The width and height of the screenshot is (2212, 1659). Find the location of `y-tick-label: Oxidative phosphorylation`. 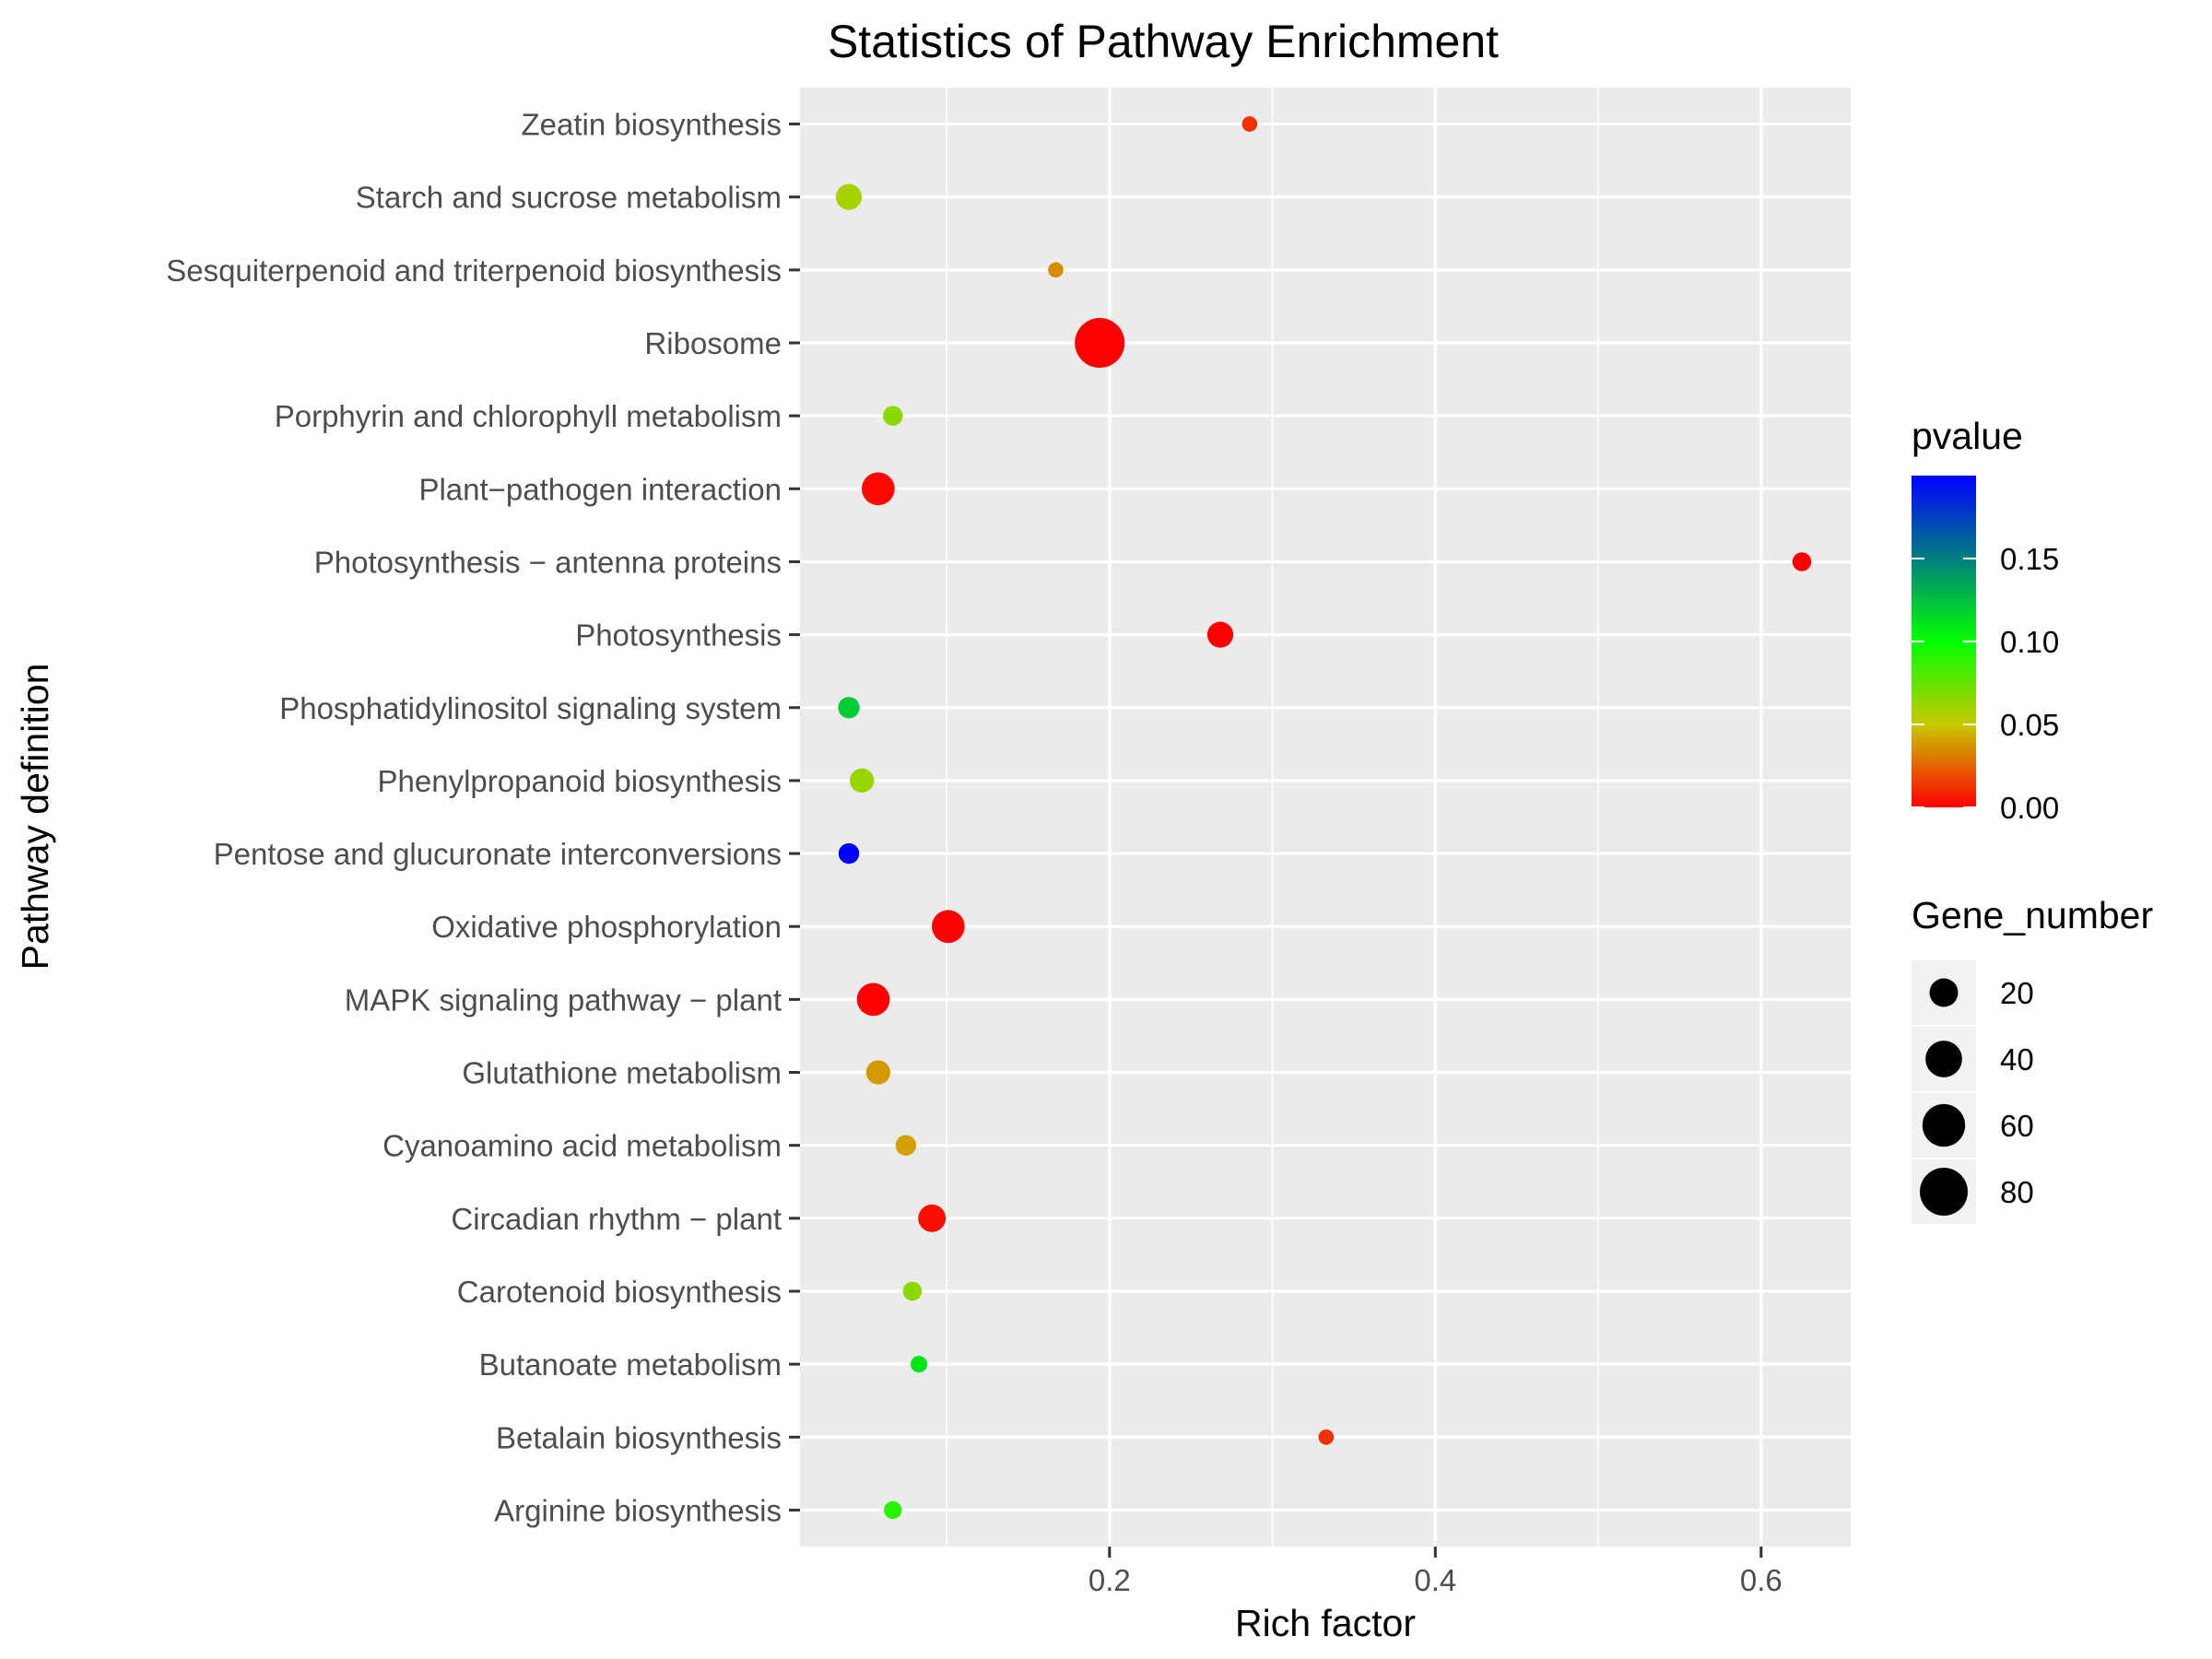

y-tick-label: Oxidative phosphorylation is located at coordinates (606, 927).